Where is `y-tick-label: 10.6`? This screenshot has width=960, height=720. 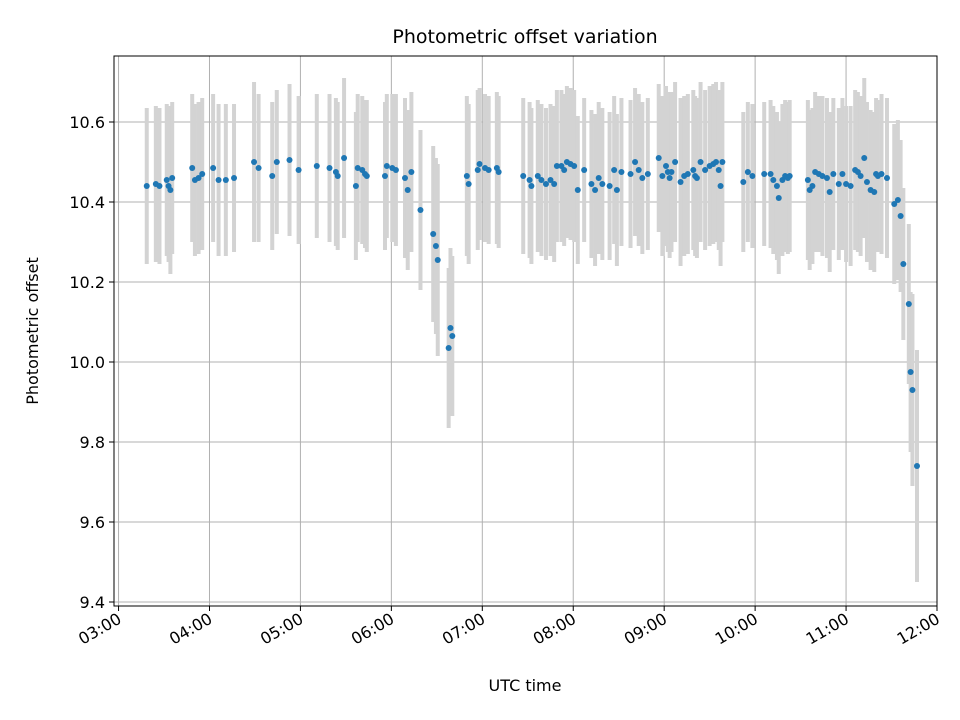
y-tick-label: 10.6 is located at coordinates (87, 122).